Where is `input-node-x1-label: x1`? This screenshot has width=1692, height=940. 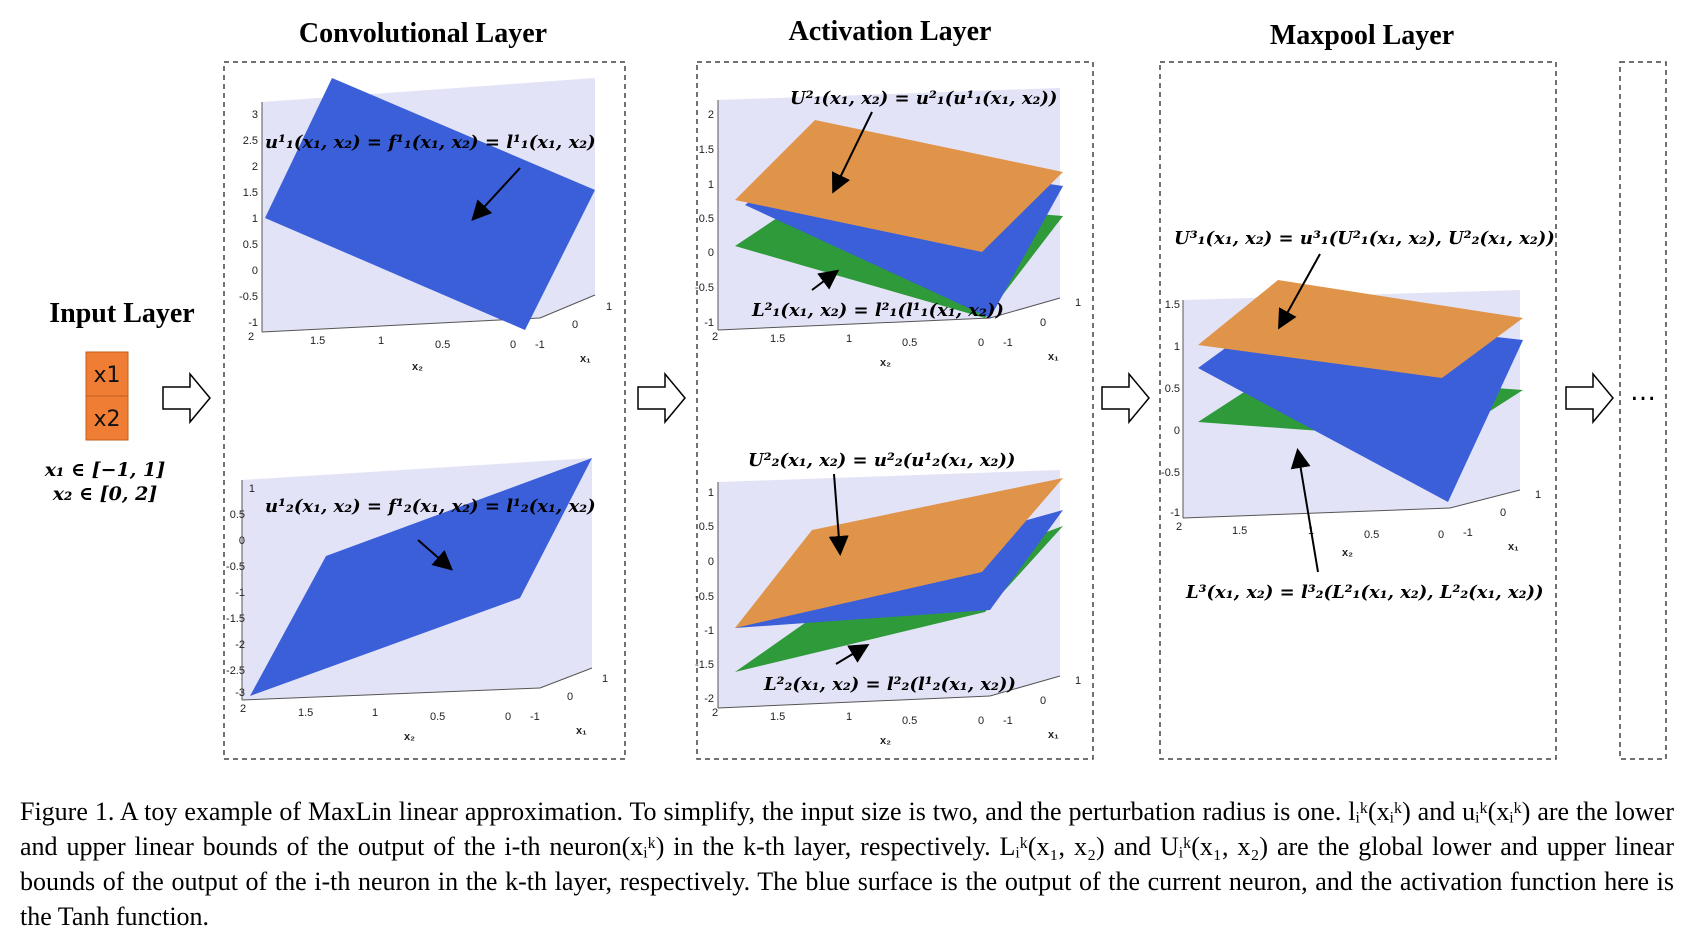
input-node-x1-label: x1 is located at coordinates (106, 375).